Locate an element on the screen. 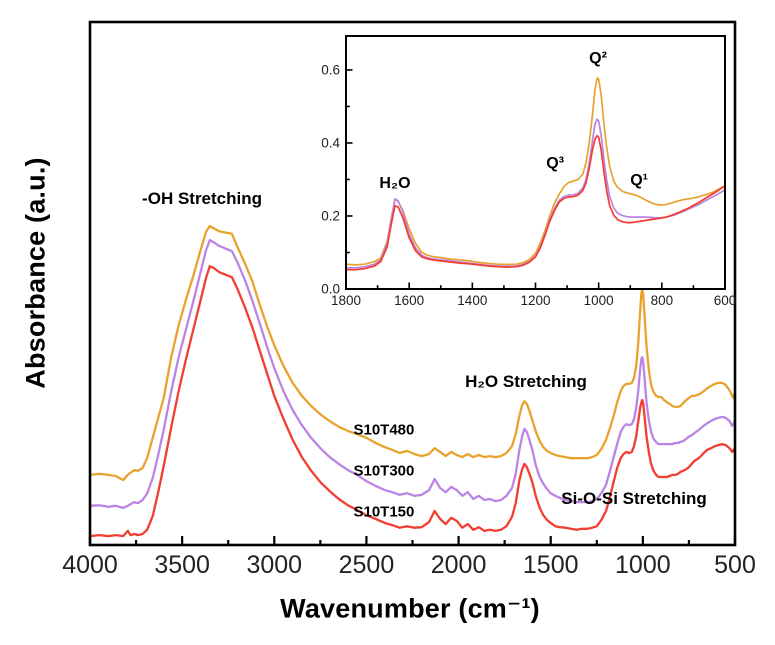 Image resolution: width=775 pixels, height=645 pixels. y-tick-label: 0.0 is located at coordinates (330, 289).